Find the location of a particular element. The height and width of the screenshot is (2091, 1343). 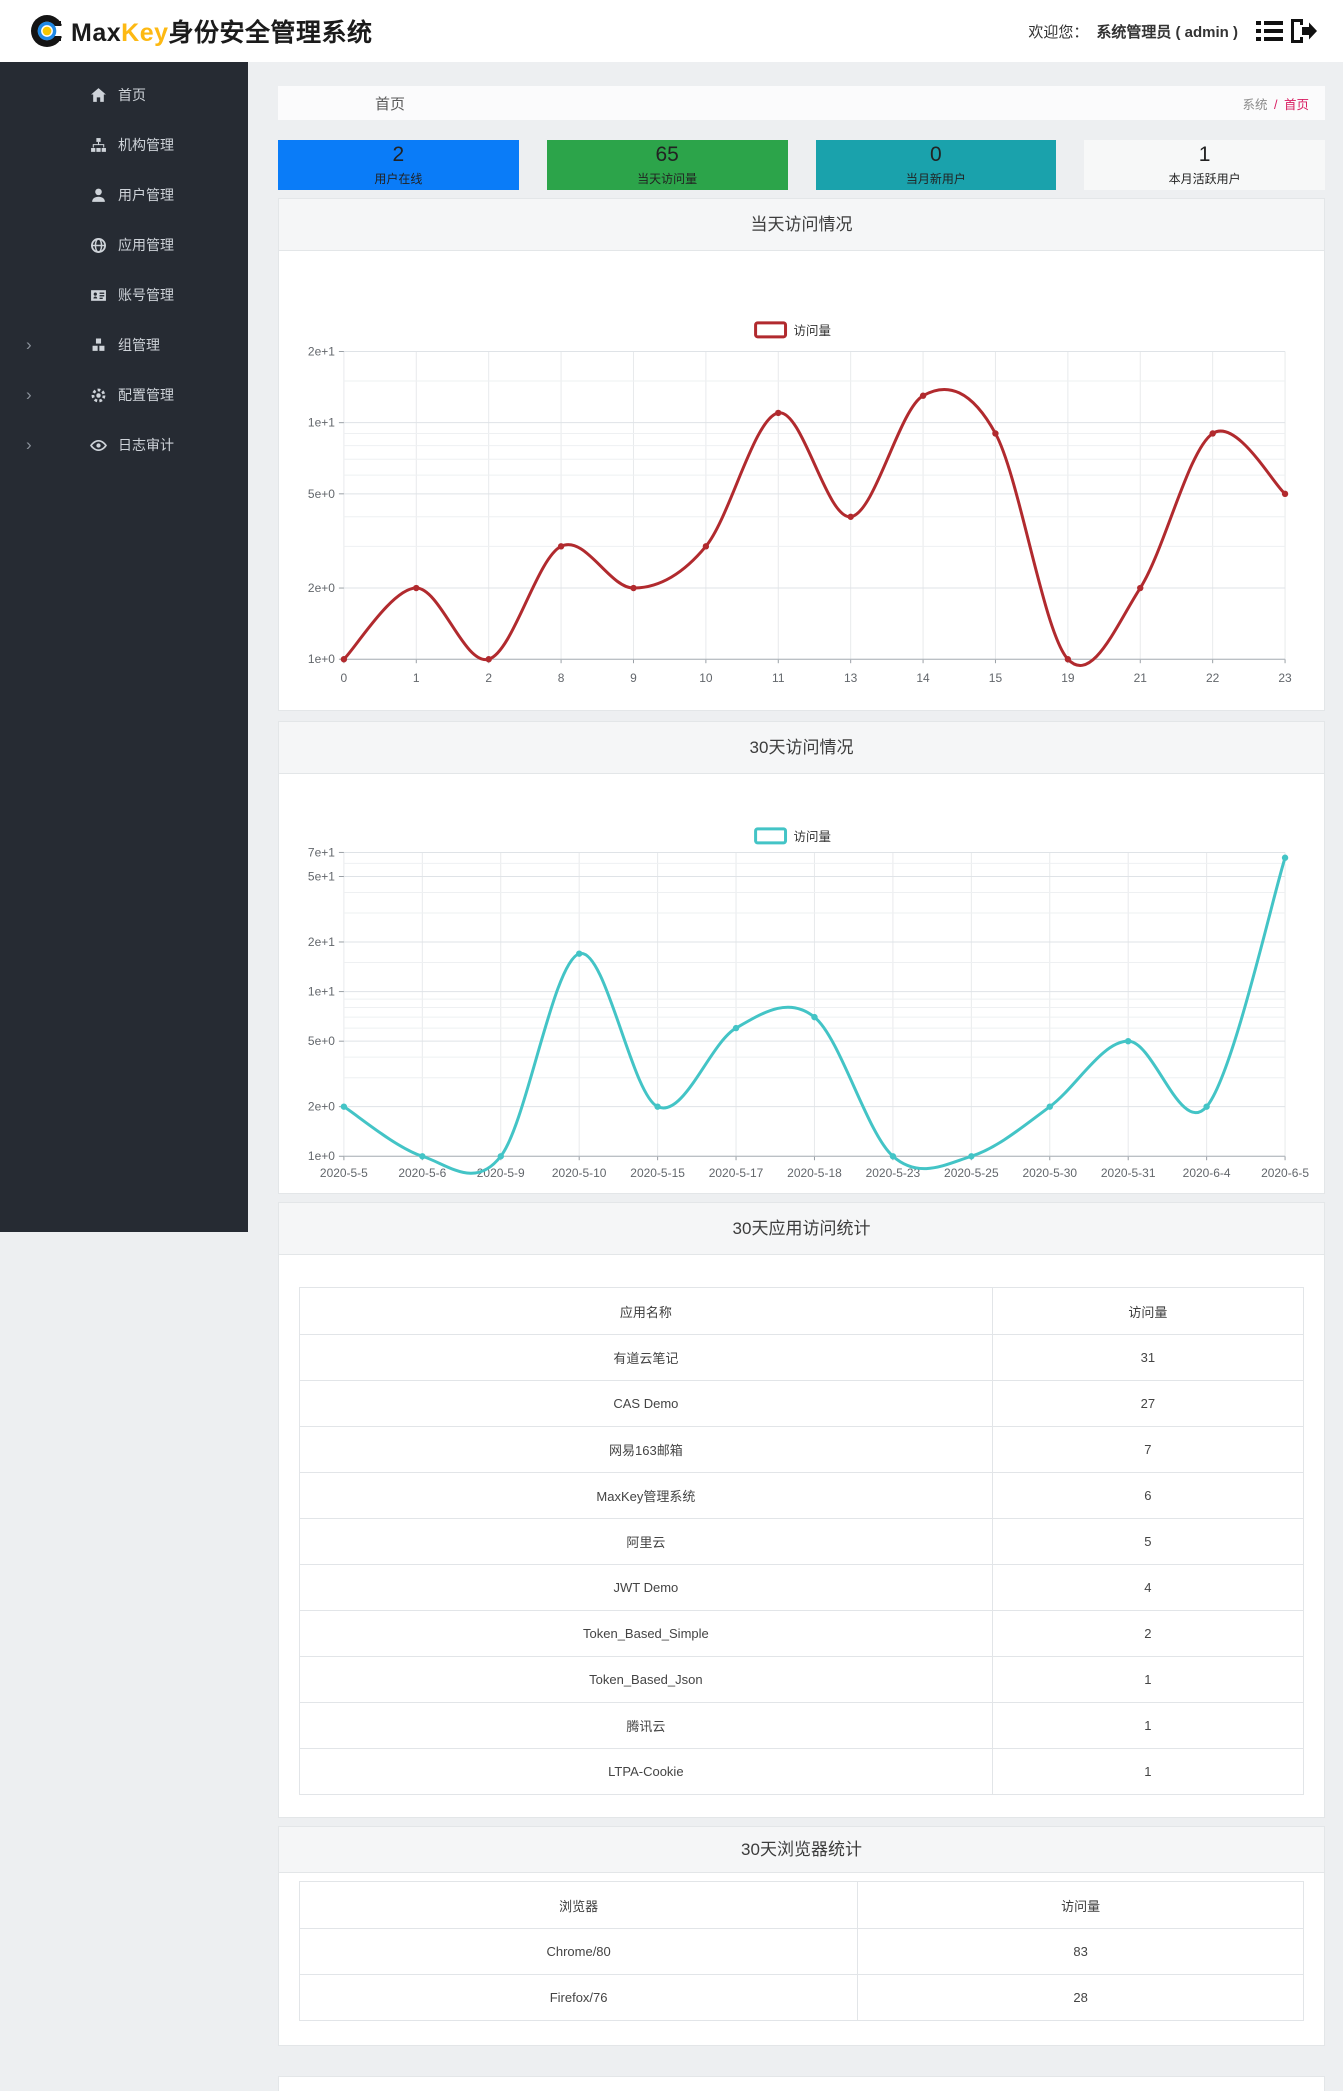

stat-value: 0 is located at coordinates (936, 154).